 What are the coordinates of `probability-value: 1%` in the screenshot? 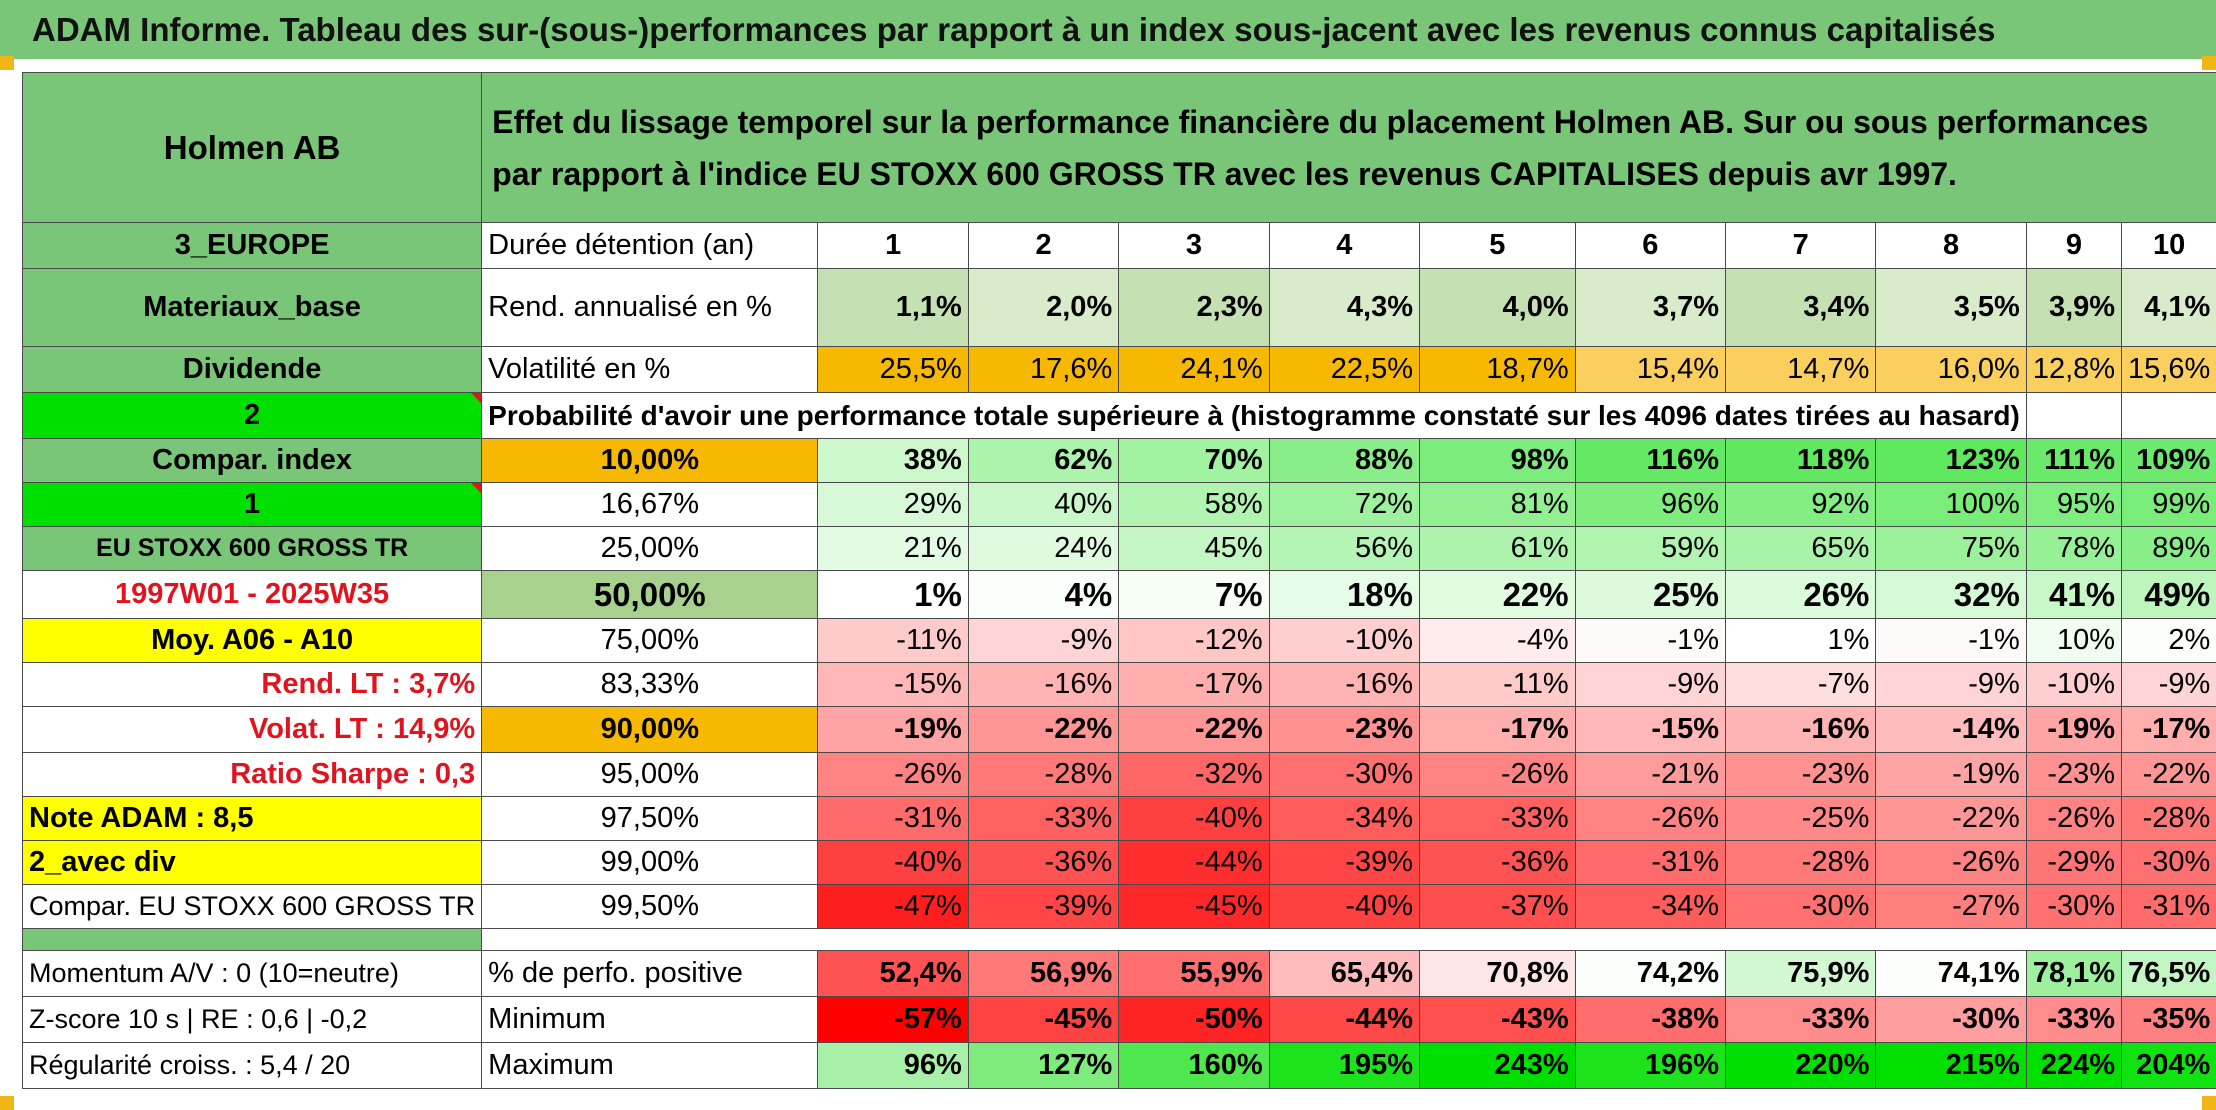 It's located at (1801, 640).